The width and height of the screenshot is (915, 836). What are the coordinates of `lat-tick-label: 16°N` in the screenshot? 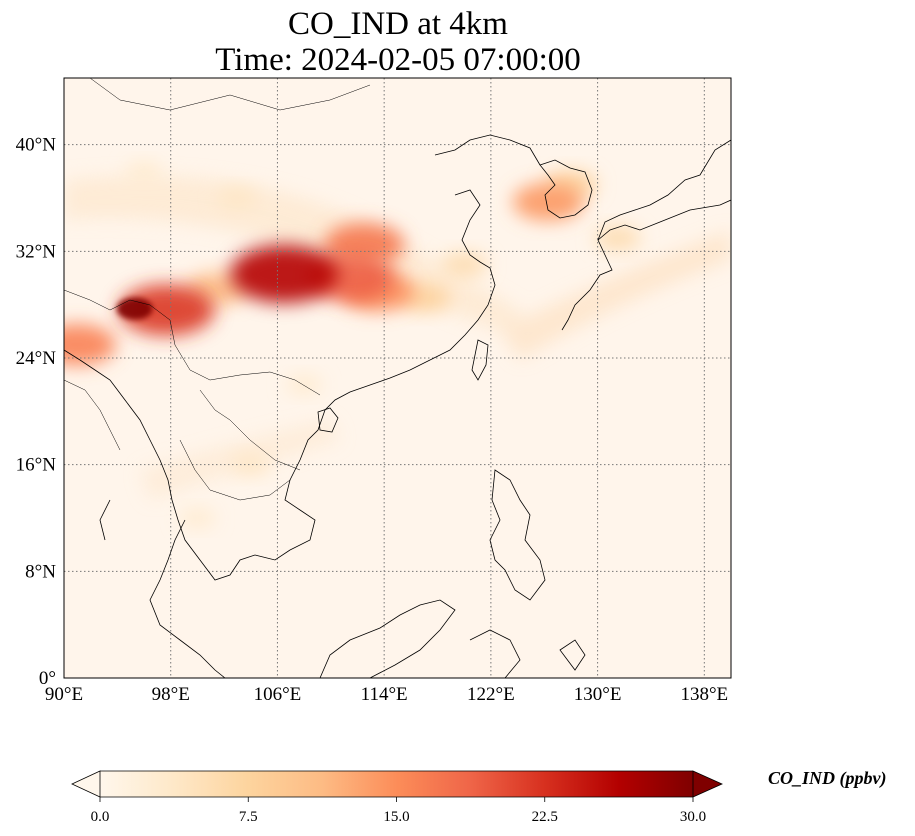 It's located at (36, 465).